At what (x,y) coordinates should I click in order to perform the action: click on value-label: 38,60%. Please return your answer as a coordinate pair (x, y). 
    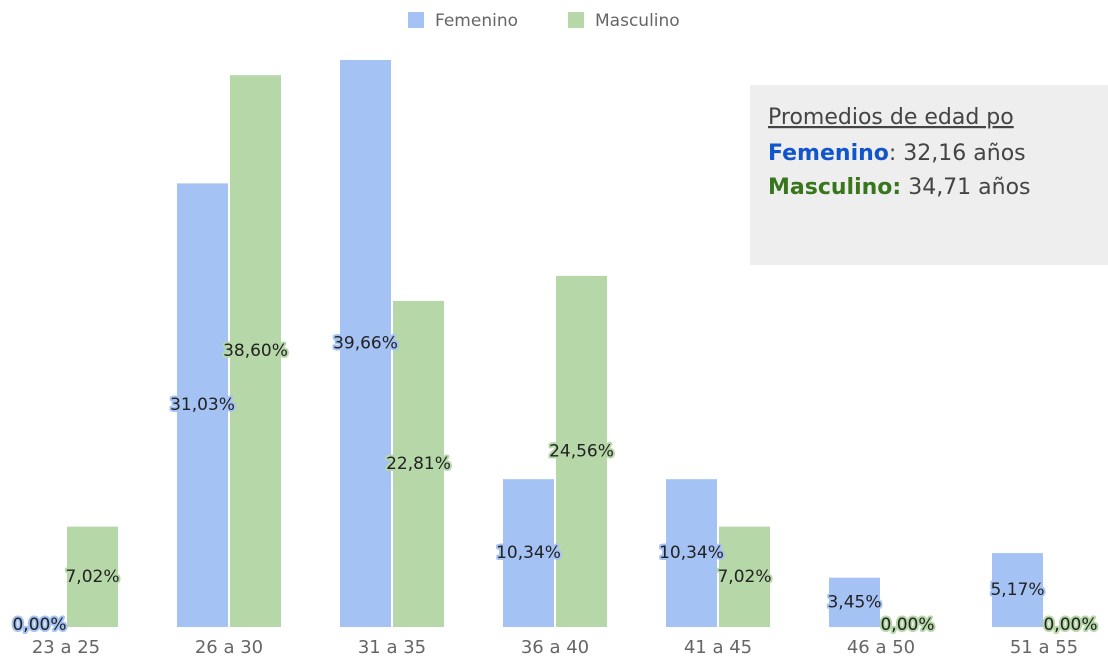
    Looking at the image, I should click on (255, 351).